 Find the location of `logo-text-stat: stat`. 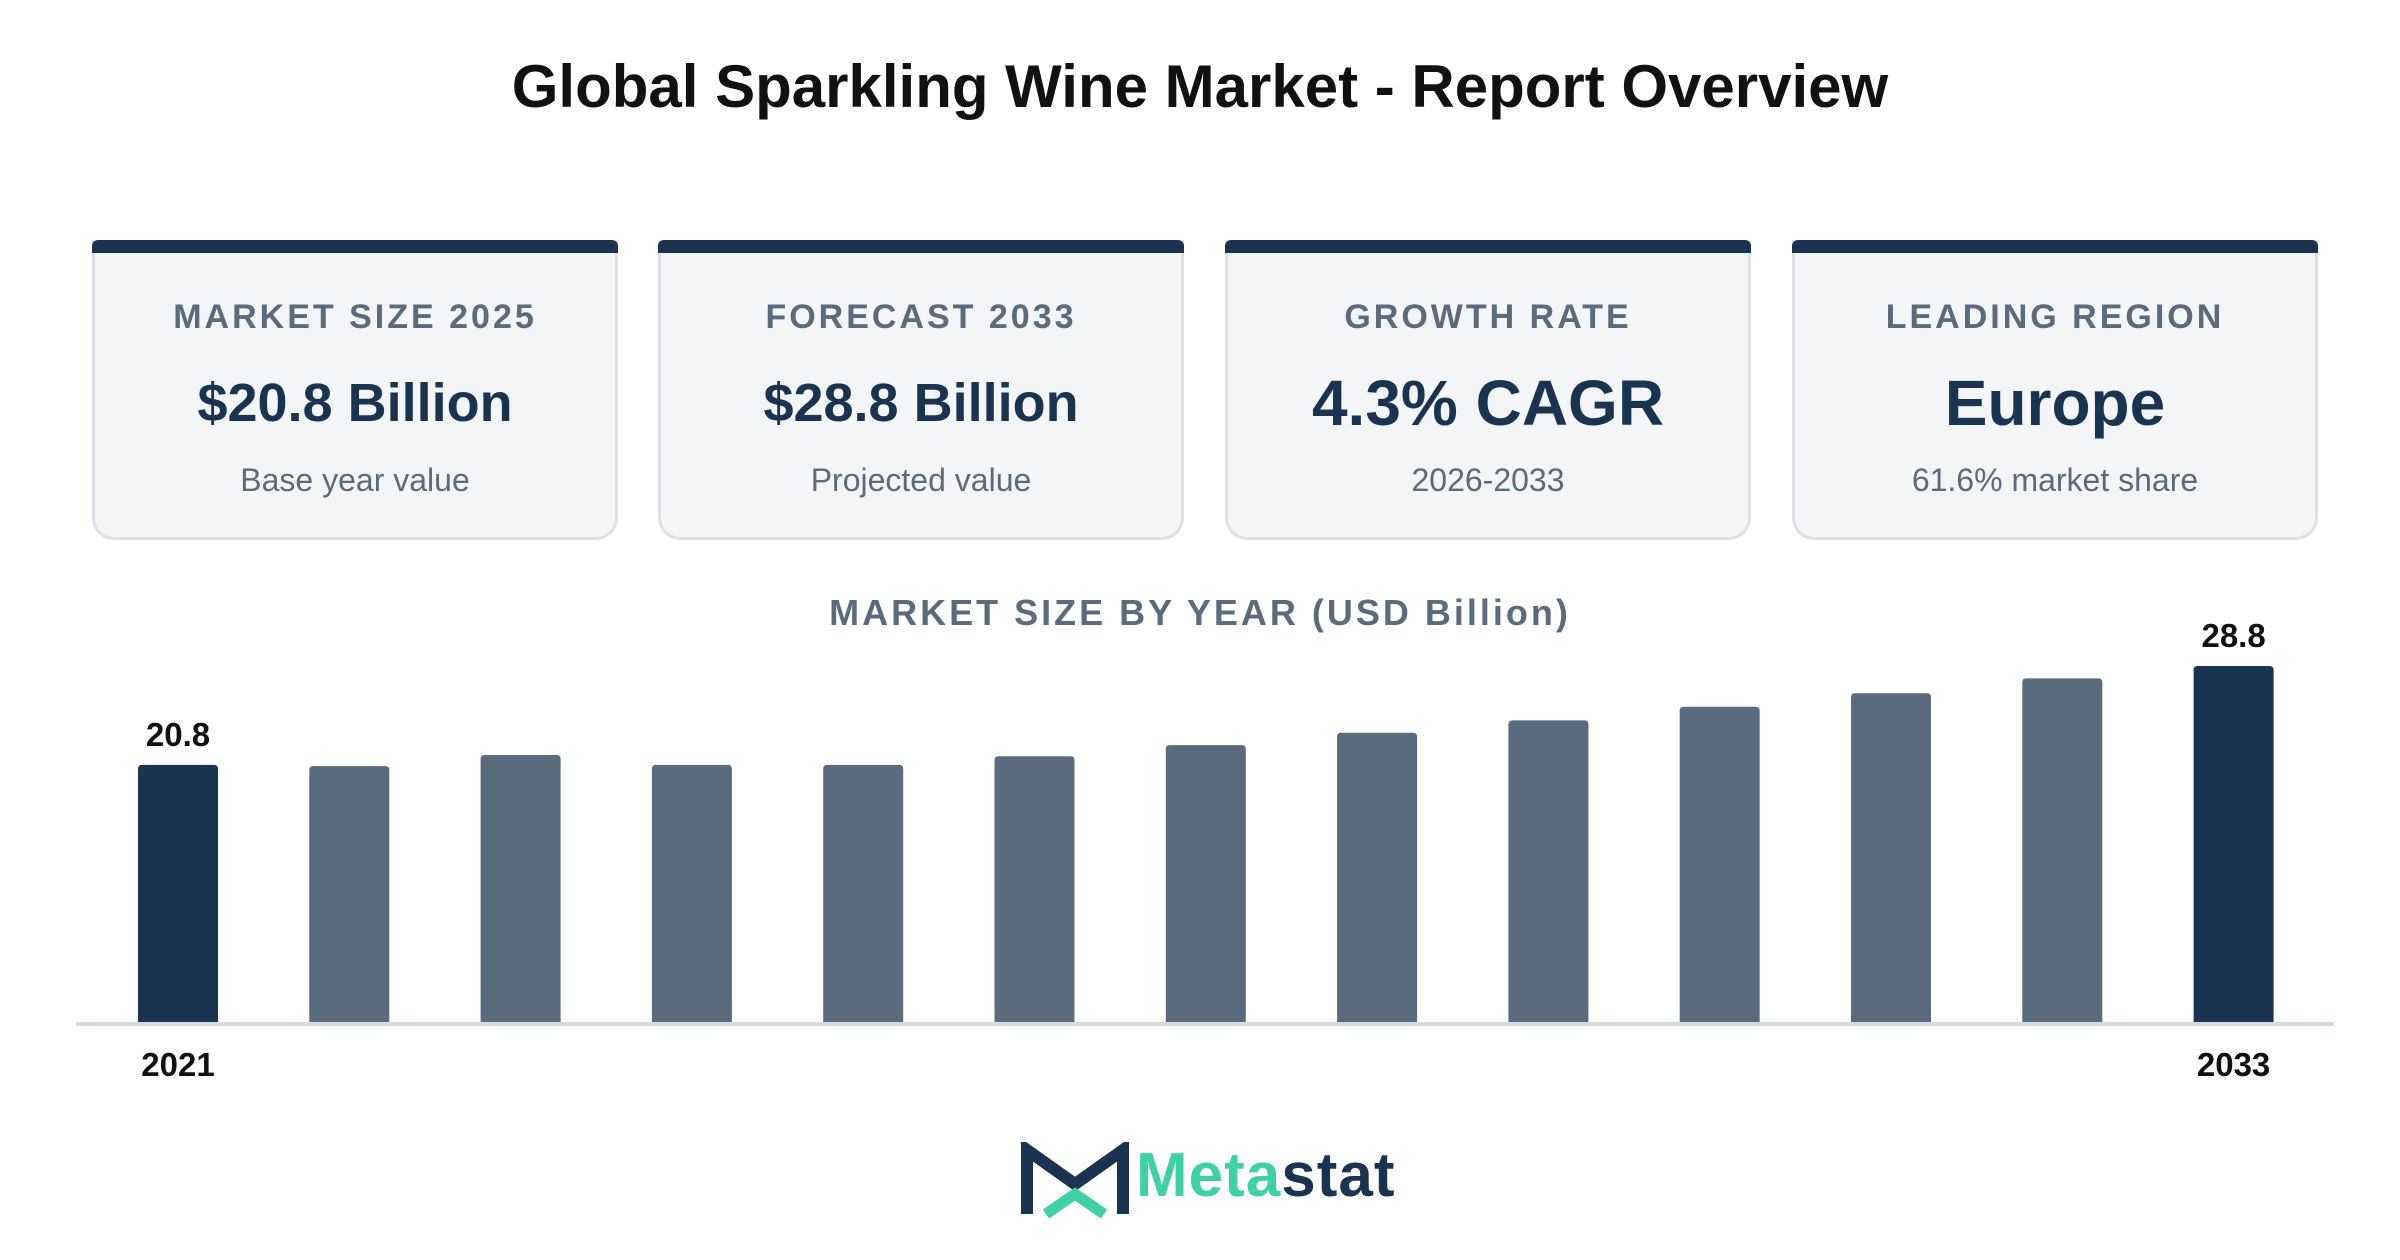

logo-text-stat: stat is located at coordinates (1338, 1175).